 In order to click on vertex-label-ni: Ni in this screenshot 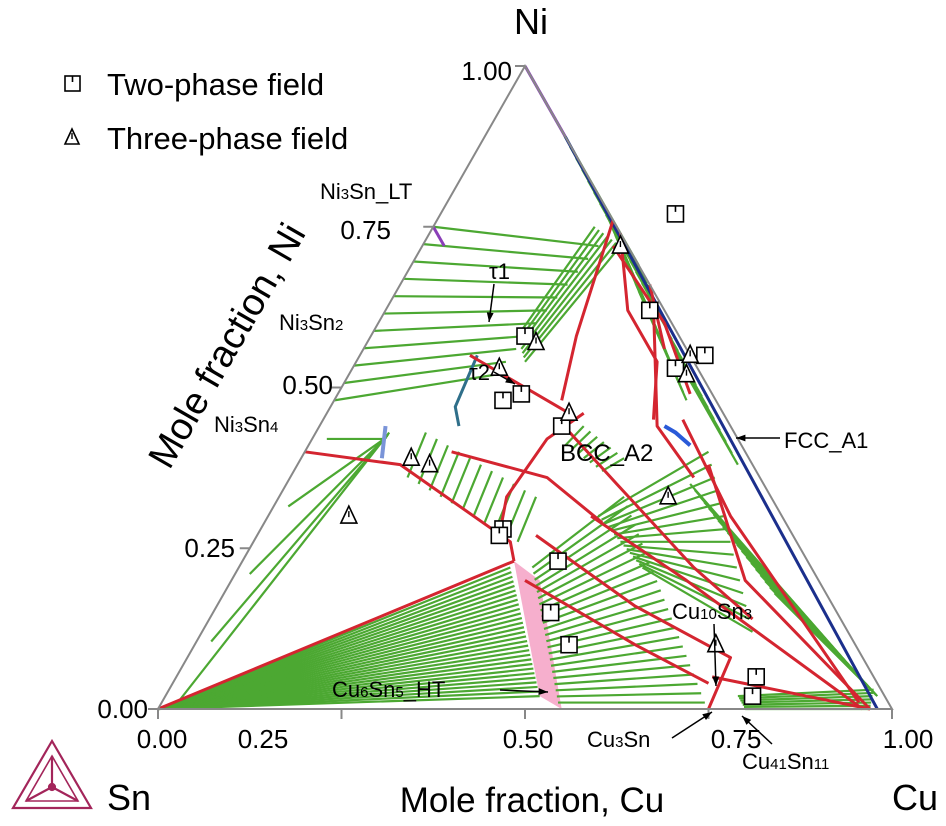, I will do `click(531, 21)`.